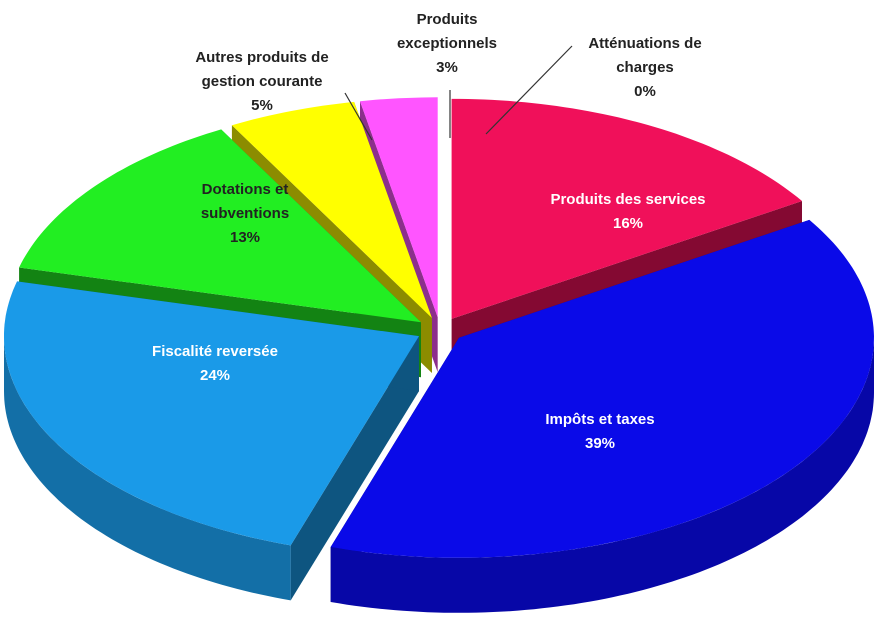  Describe the element at coordinates (628, 223) in the screenshot. I see `value-label: 16%` at that location.